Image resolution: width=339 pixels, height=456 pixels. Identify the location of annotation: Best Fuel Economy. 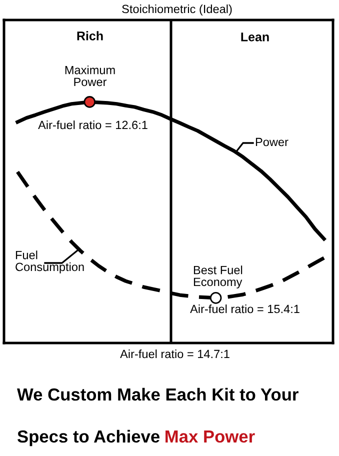
(218, 277).